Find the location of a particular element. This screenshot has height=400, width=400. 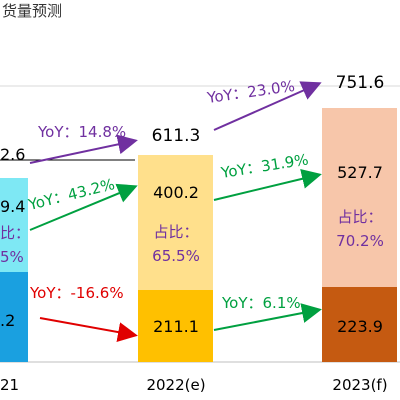

category-label-2022: 2022(e) is located at coordinates (175, 385).